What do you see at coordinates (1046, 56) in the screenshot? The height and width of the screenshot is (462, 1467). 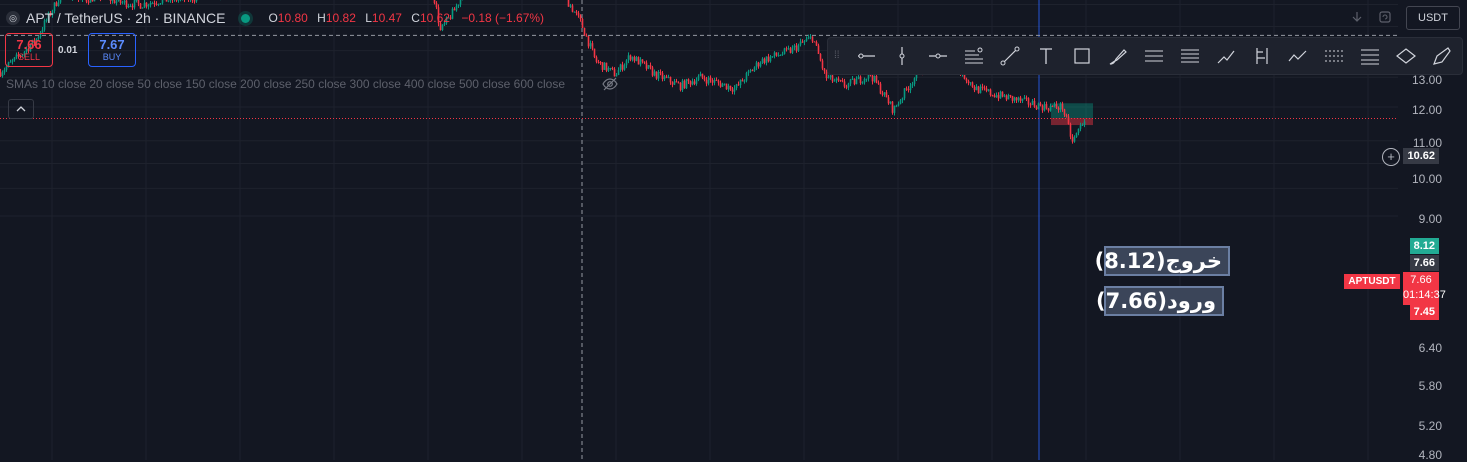 I see `text-icon` at bounding box center [1046, 56].